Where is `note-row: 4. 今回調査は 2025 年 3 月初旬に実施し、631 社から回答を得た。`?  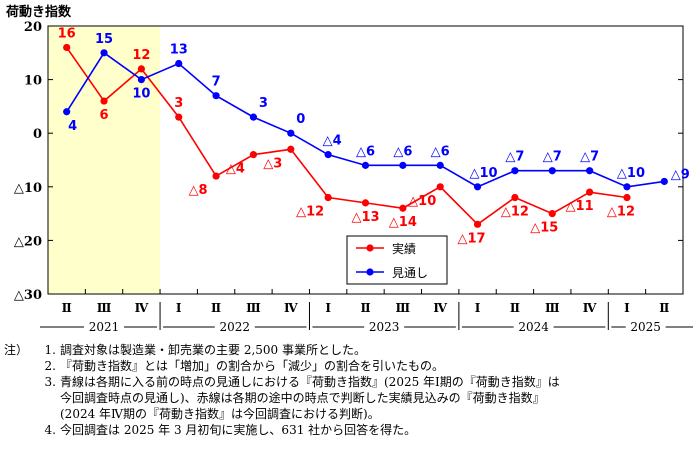
note-row: 4. 今回調査は 2025 年 3 月初旬に実施し、631 社から回答を得た。 is located at coordinates (350, 430).